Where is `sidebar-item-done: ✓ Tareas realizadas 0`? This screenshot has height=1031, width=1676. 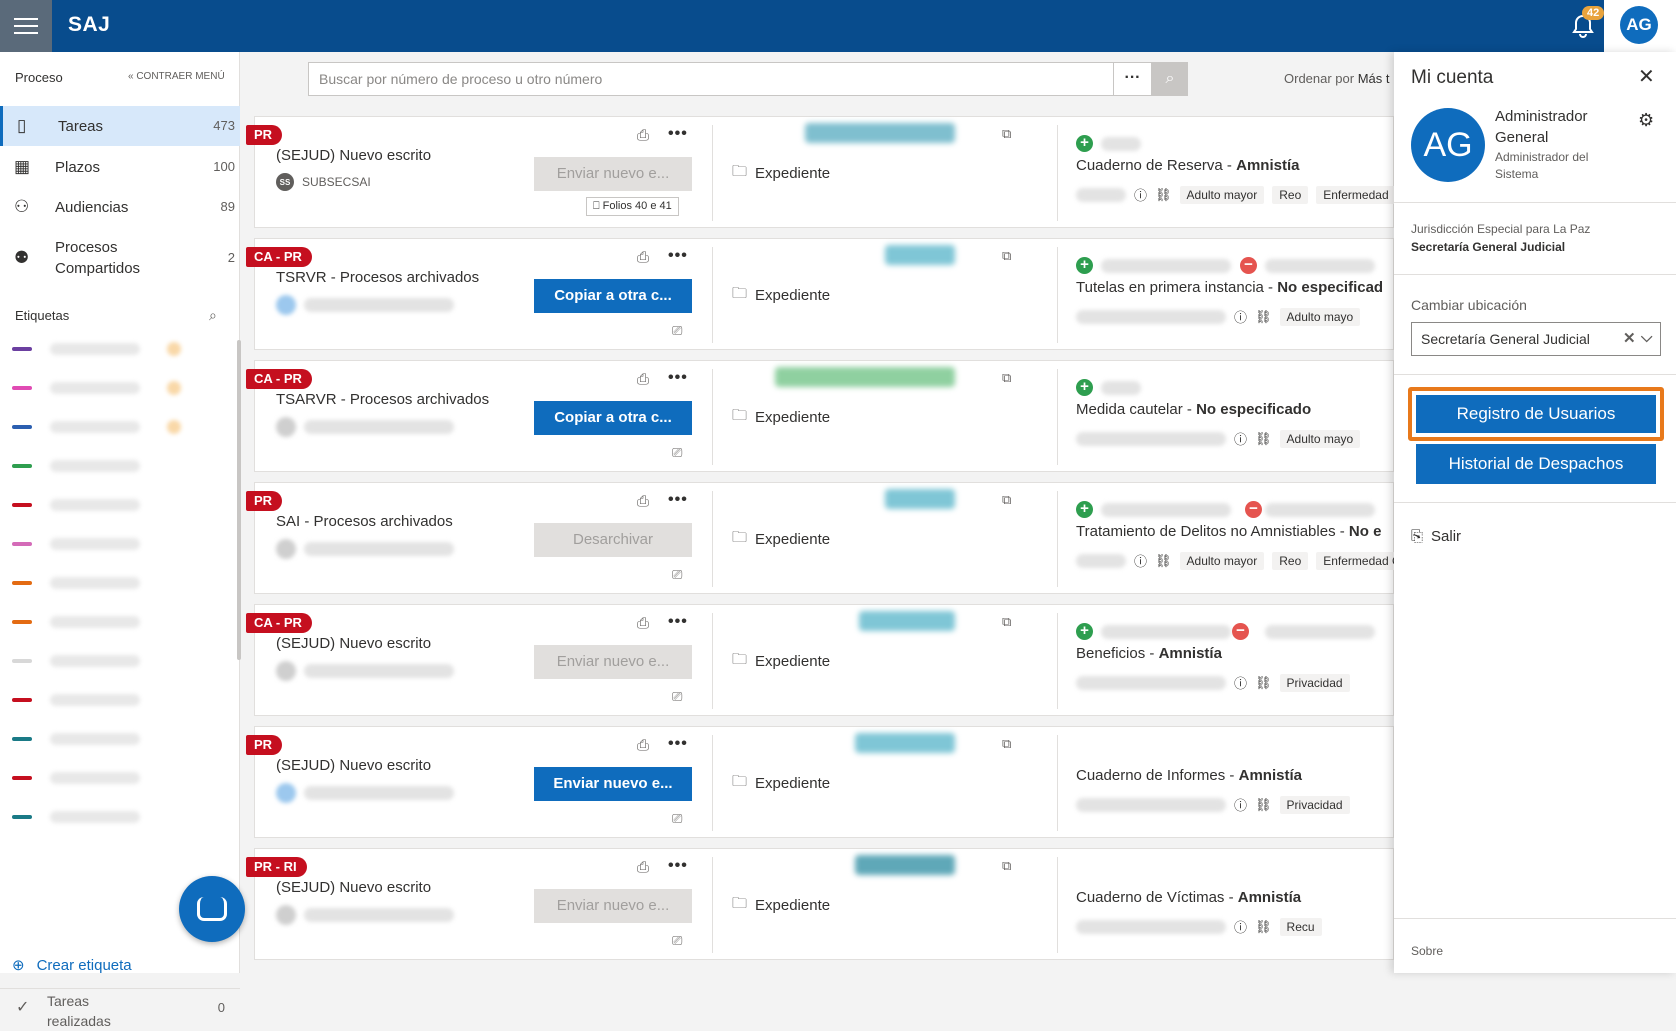 sidebar-item-done: ✓ Tareas realizadas 0 is located at coordinates (120, 1008).